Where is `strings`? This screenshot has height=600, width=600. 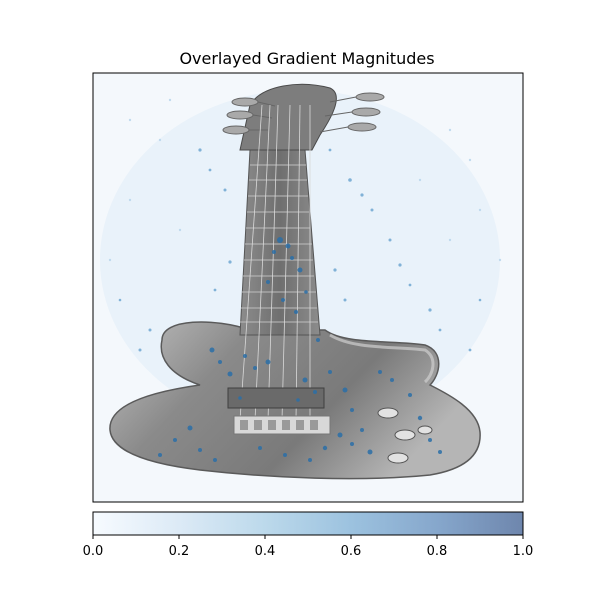
strings is located at coordinates (275, 262).